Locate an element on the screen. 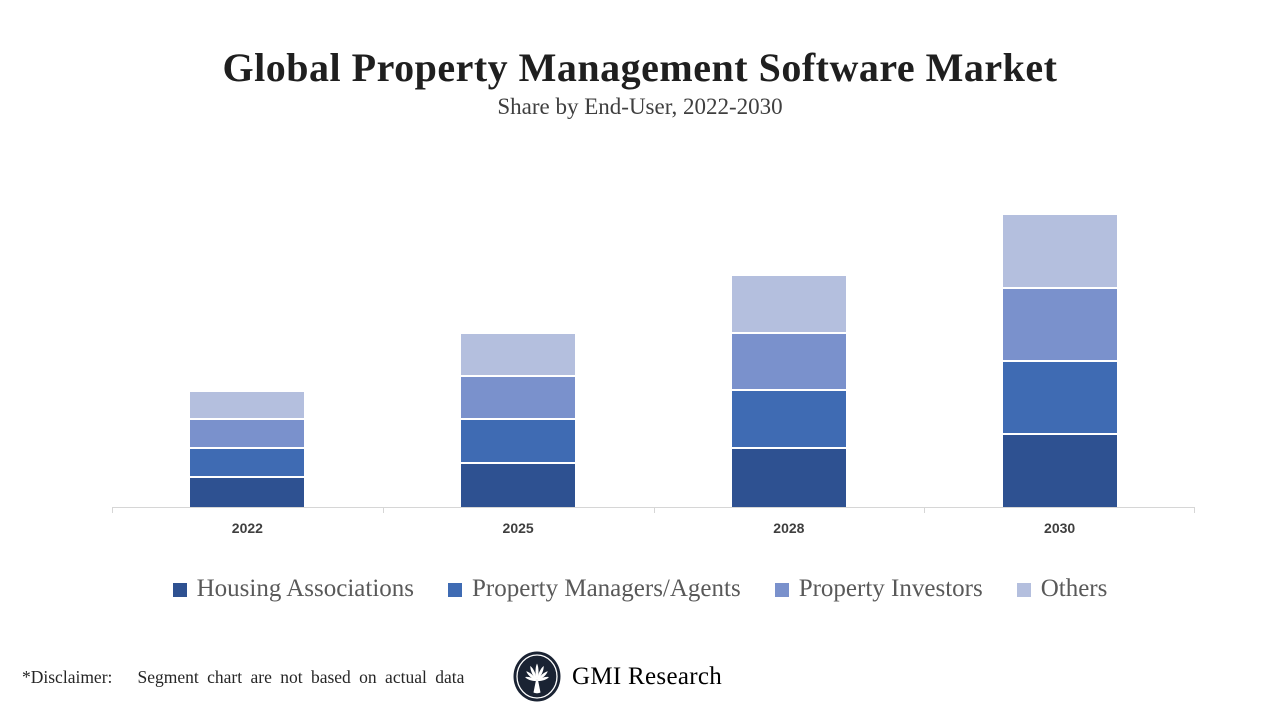  legend-label: Others is located at coordinates (1074, 588).